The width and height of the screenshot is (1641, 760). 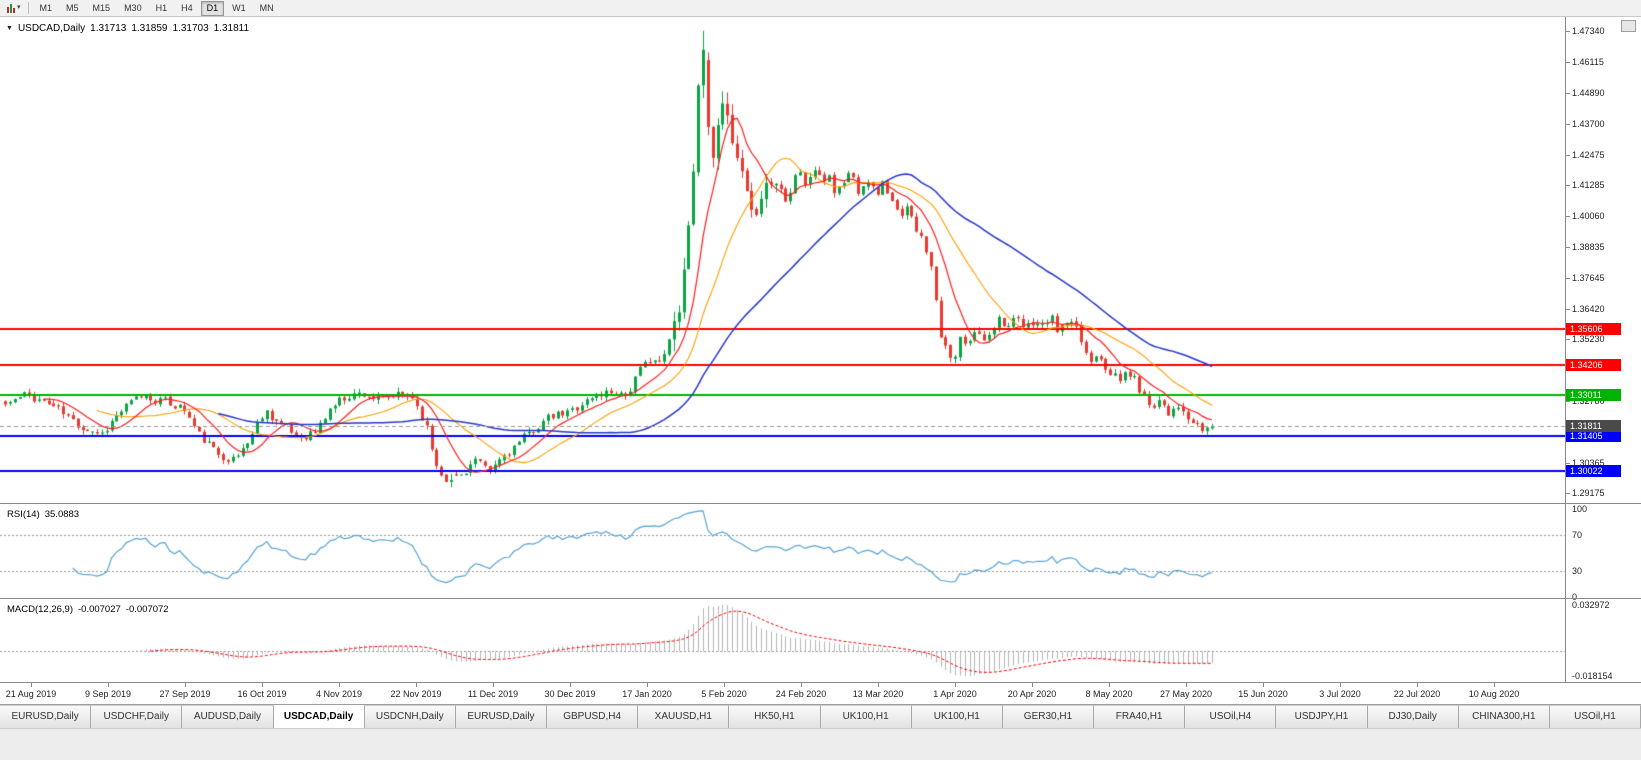 I want to click on chevron-down-icon: ▾, so click(x=19, y=7).